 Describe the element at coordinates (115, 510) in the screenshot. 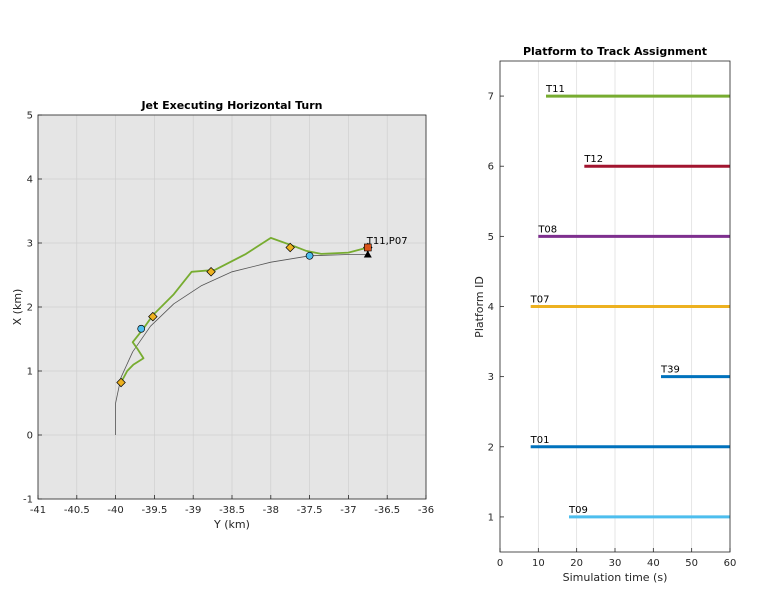

I see `left-x-tick-label: -40` at that location.